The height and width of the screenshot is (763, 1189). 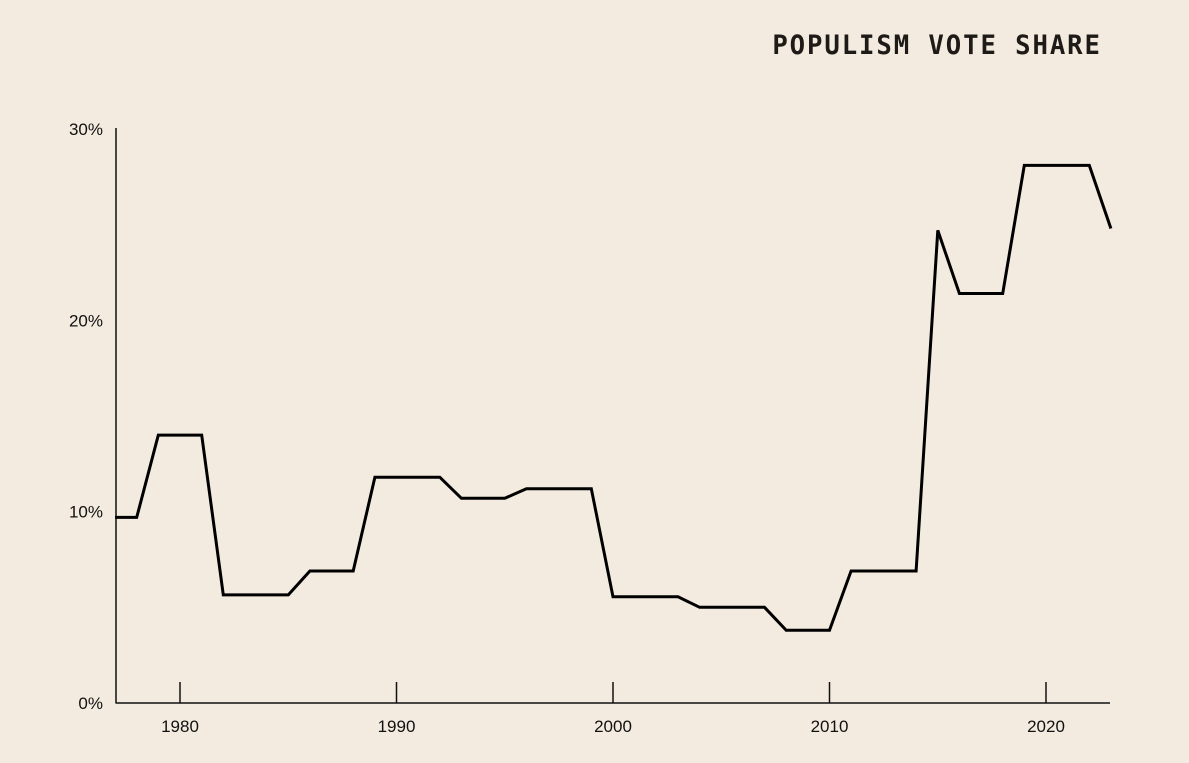 What do you see at coordinates (397, 726) in the screenshot?
I see `x-tick-label: 1990` at bounding box center [397, 726].